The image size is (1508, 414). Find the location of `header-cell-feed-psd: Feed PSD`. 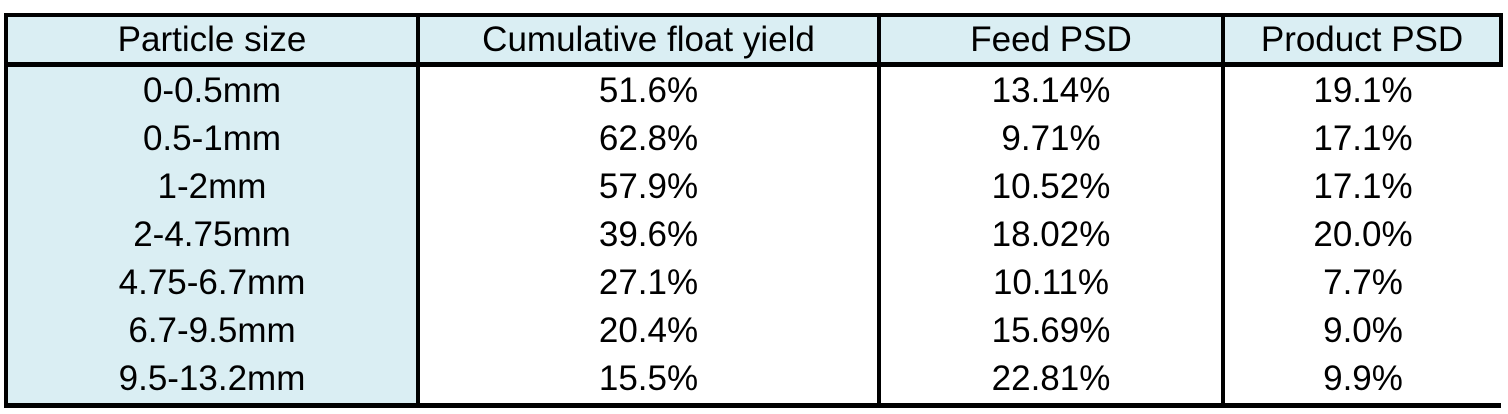

header-cell-feed-psd: Feed PSD is located at coordinates (1051, 40).